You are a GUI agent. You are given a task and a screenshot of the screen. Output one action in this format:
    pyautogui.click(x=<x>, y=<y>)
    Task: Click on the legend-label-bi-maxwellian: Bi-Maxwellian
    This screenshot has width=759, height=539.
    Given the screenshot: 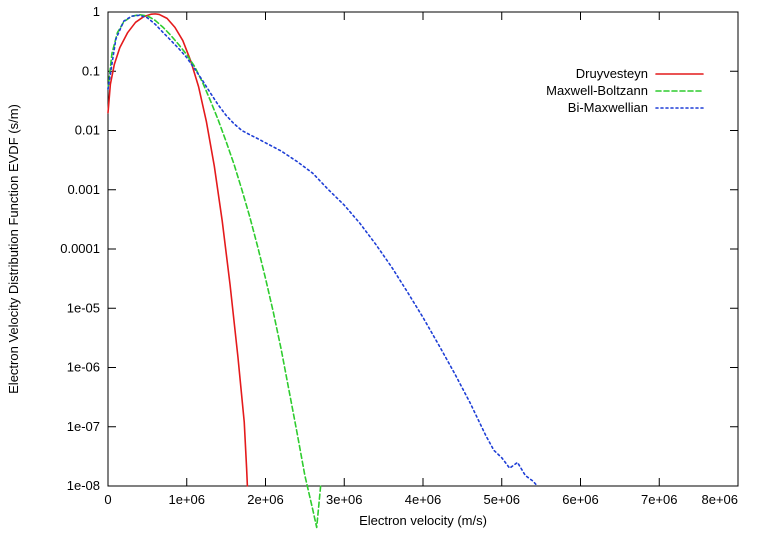 What is the action you would take?
    pyautogui.click(x=608, y=107)
    